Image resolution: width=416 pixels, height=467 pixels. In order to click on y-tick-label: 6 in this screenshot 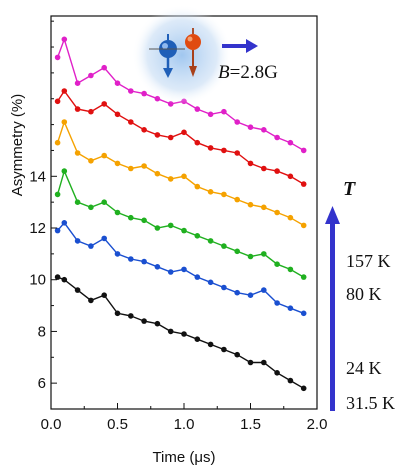, I will do `click(42, 383)`.